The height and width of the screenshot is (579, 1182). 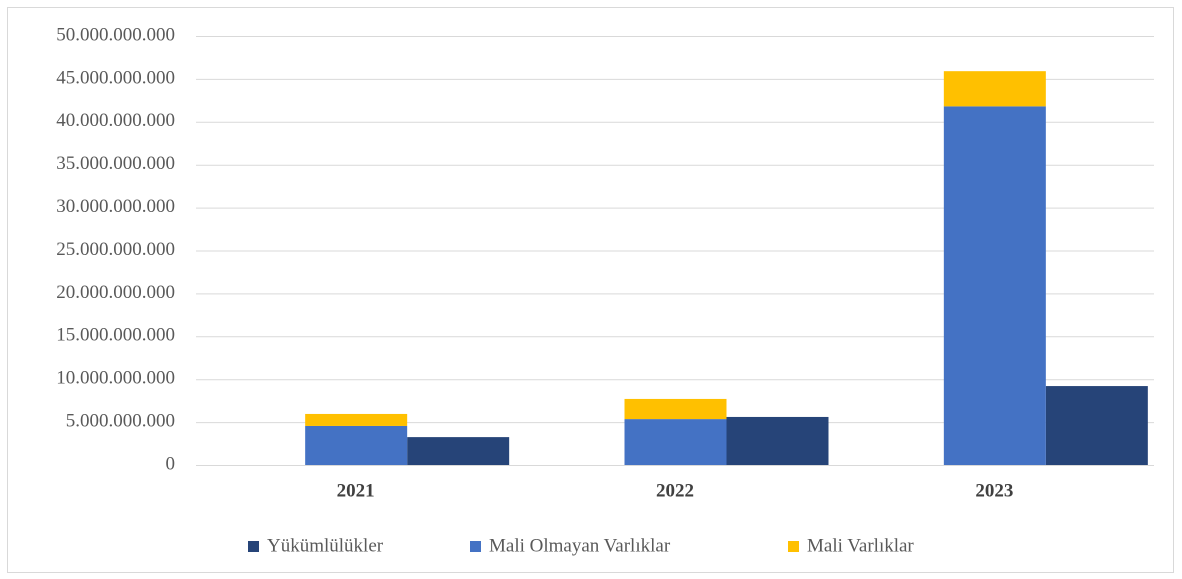 What do you see at coordinates (994, 490) in the screenshot?
I see `x-tick-label: 2023` at bounding box center [994, 490].